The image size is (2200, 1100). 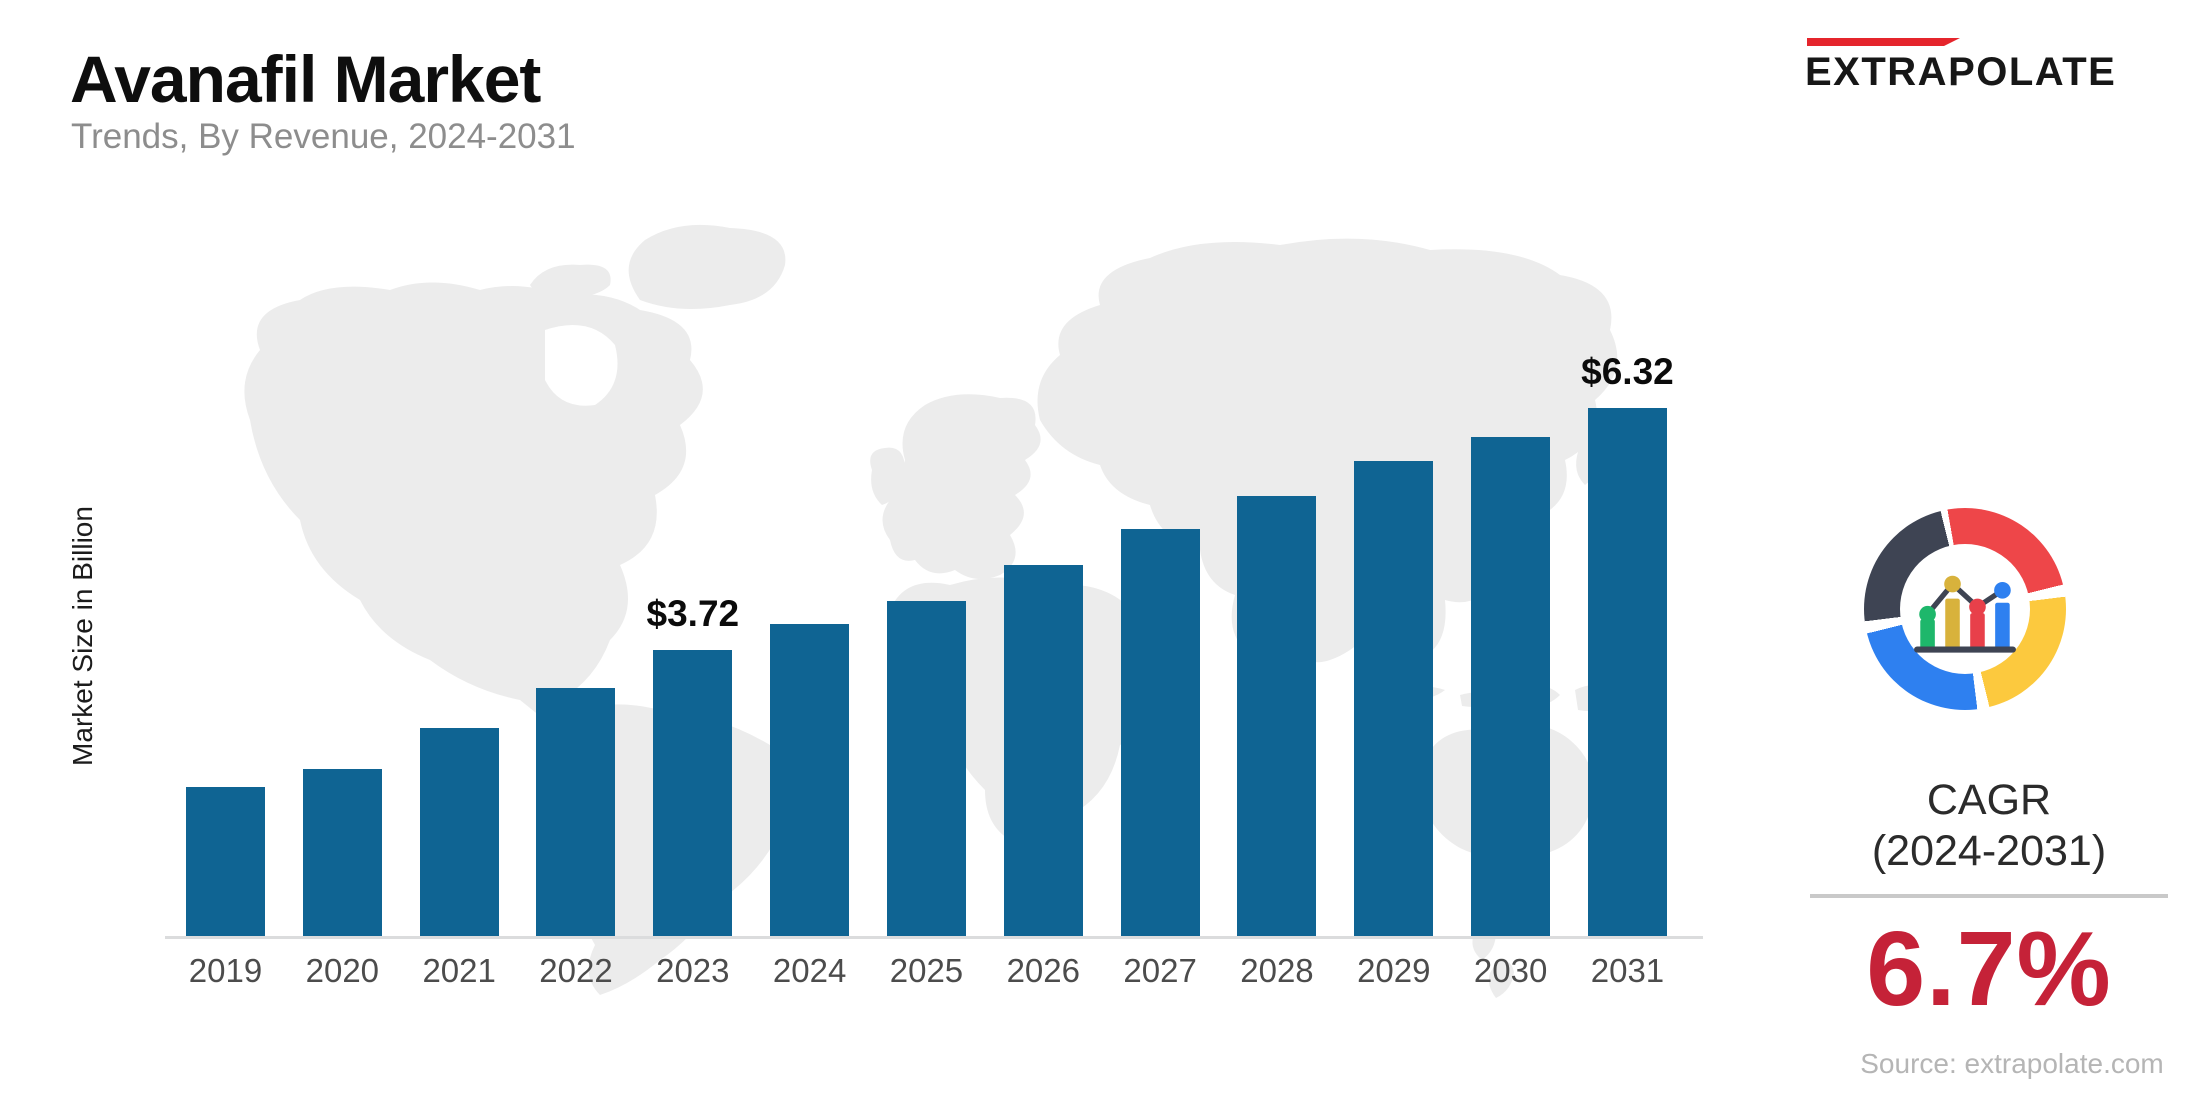 I want to click on cagr-donut-icon, so click(x=1965, y=609).